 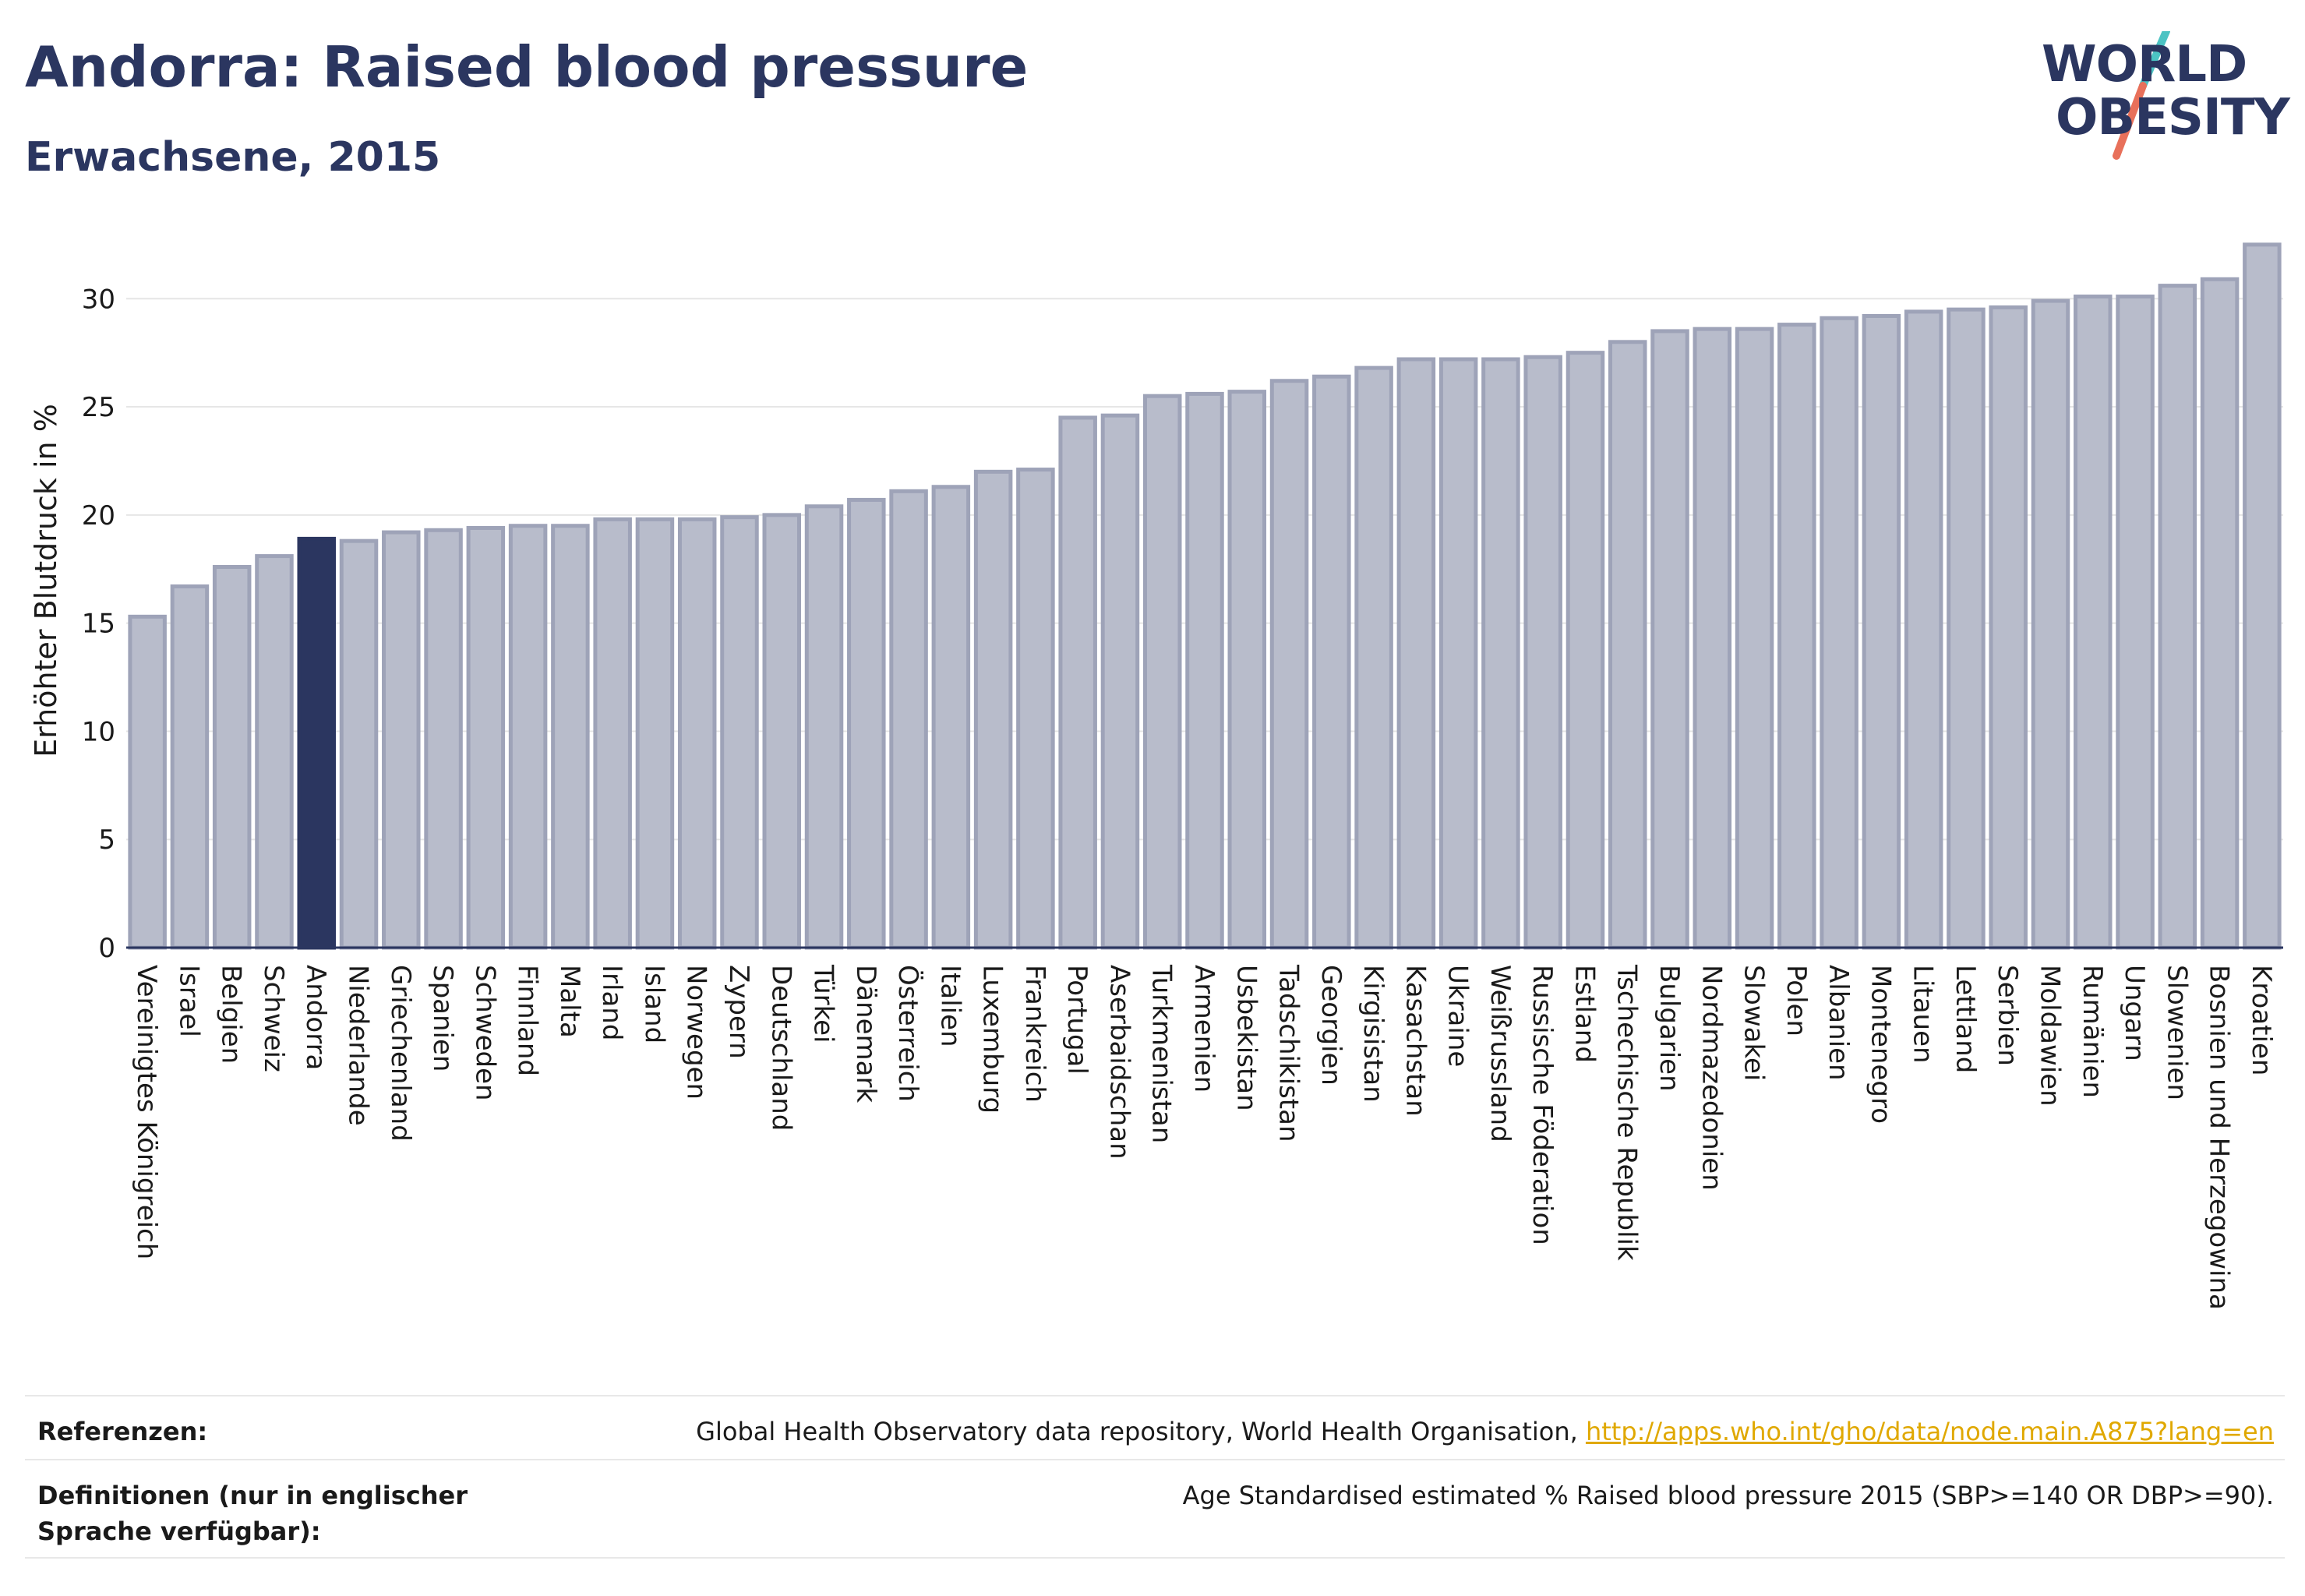 I want to click on references-label: Referenzen:, so click(x=122, y=1431).